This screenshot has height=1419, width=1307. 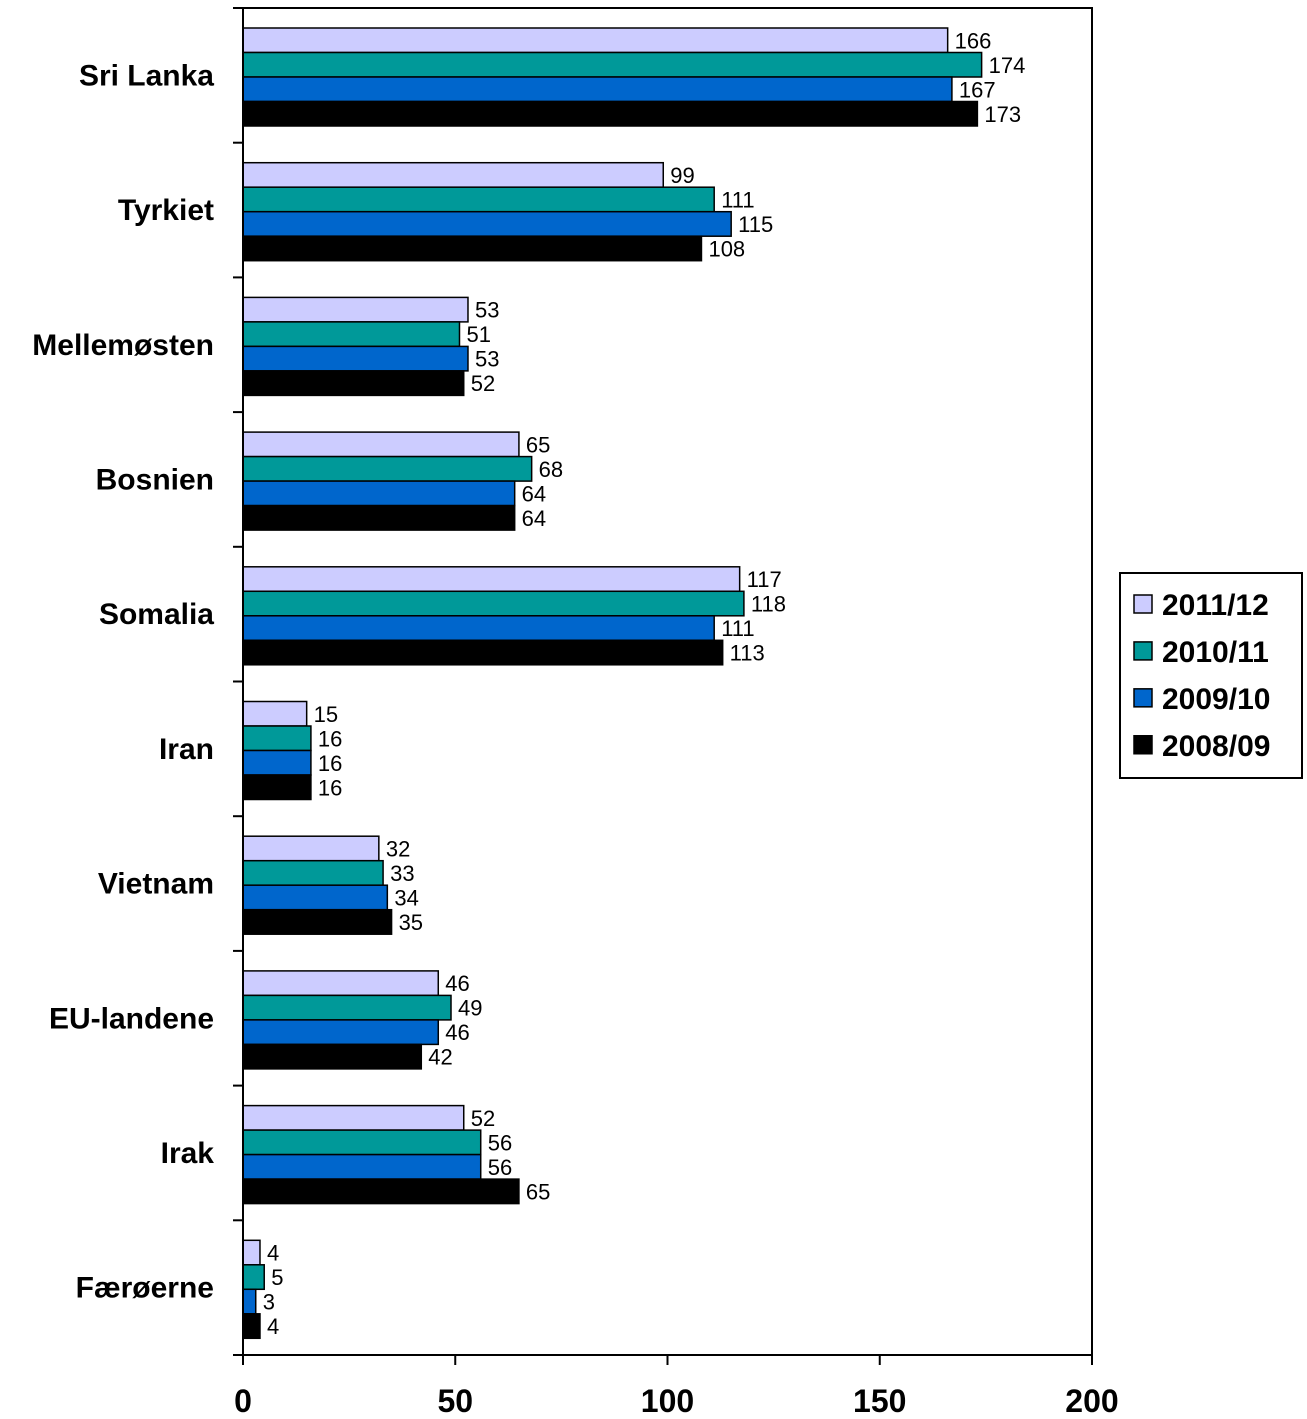 What do you see at coordinates (973, 40) in the screenshot?
I see `data-label: 166` at bounding box center [973, 40].